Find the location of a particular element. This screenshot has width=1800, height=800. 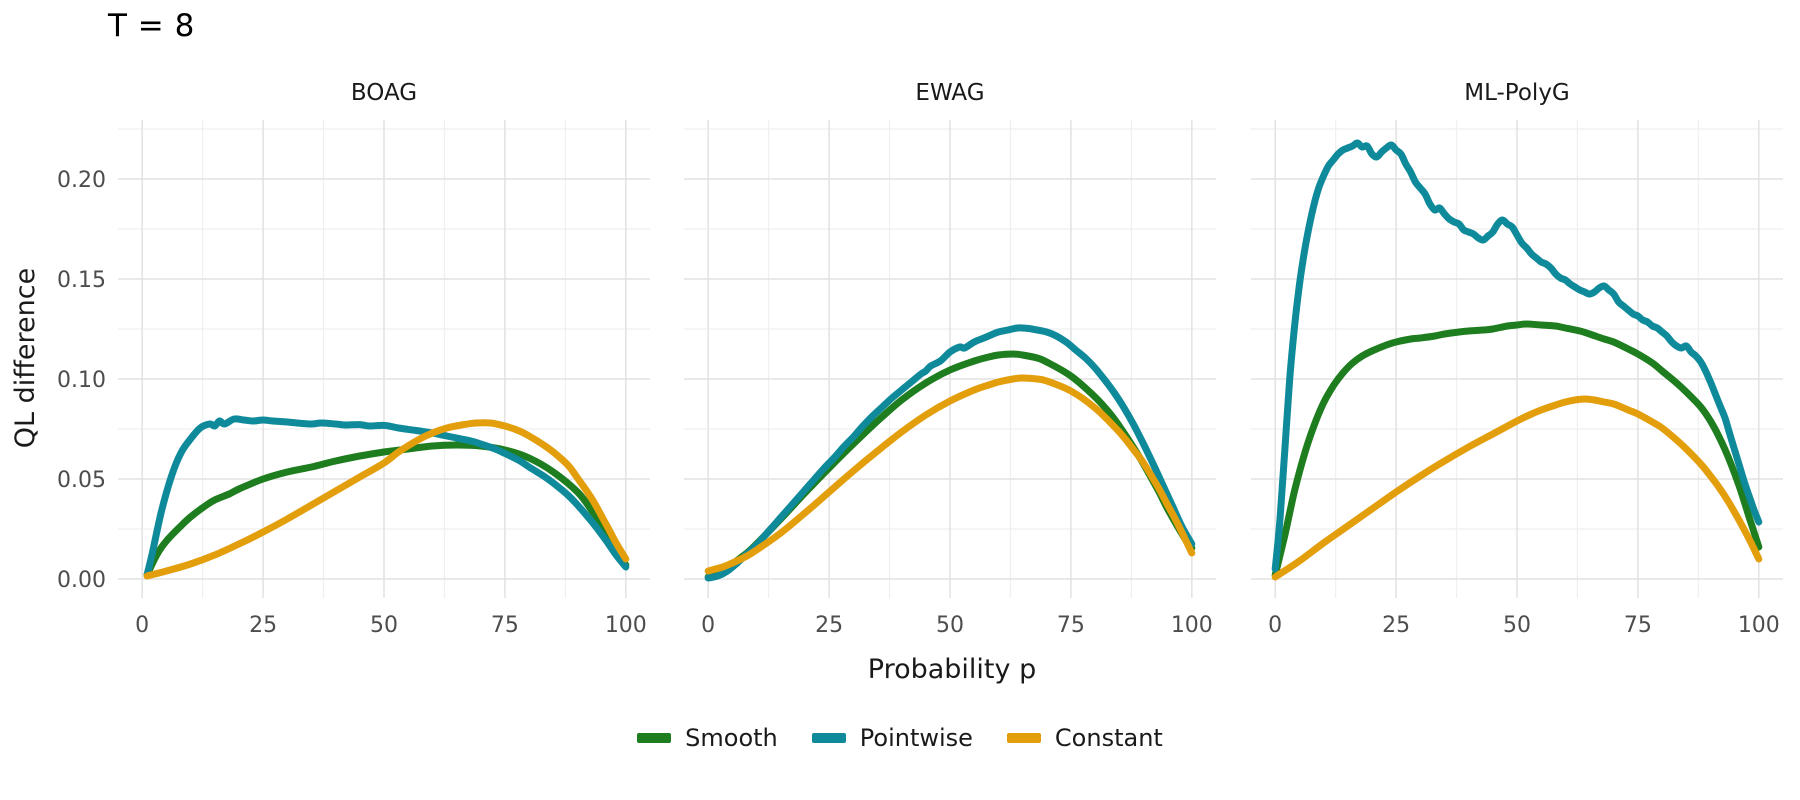

y-tick-label: 0.20 is located at coordinates (81, 180).